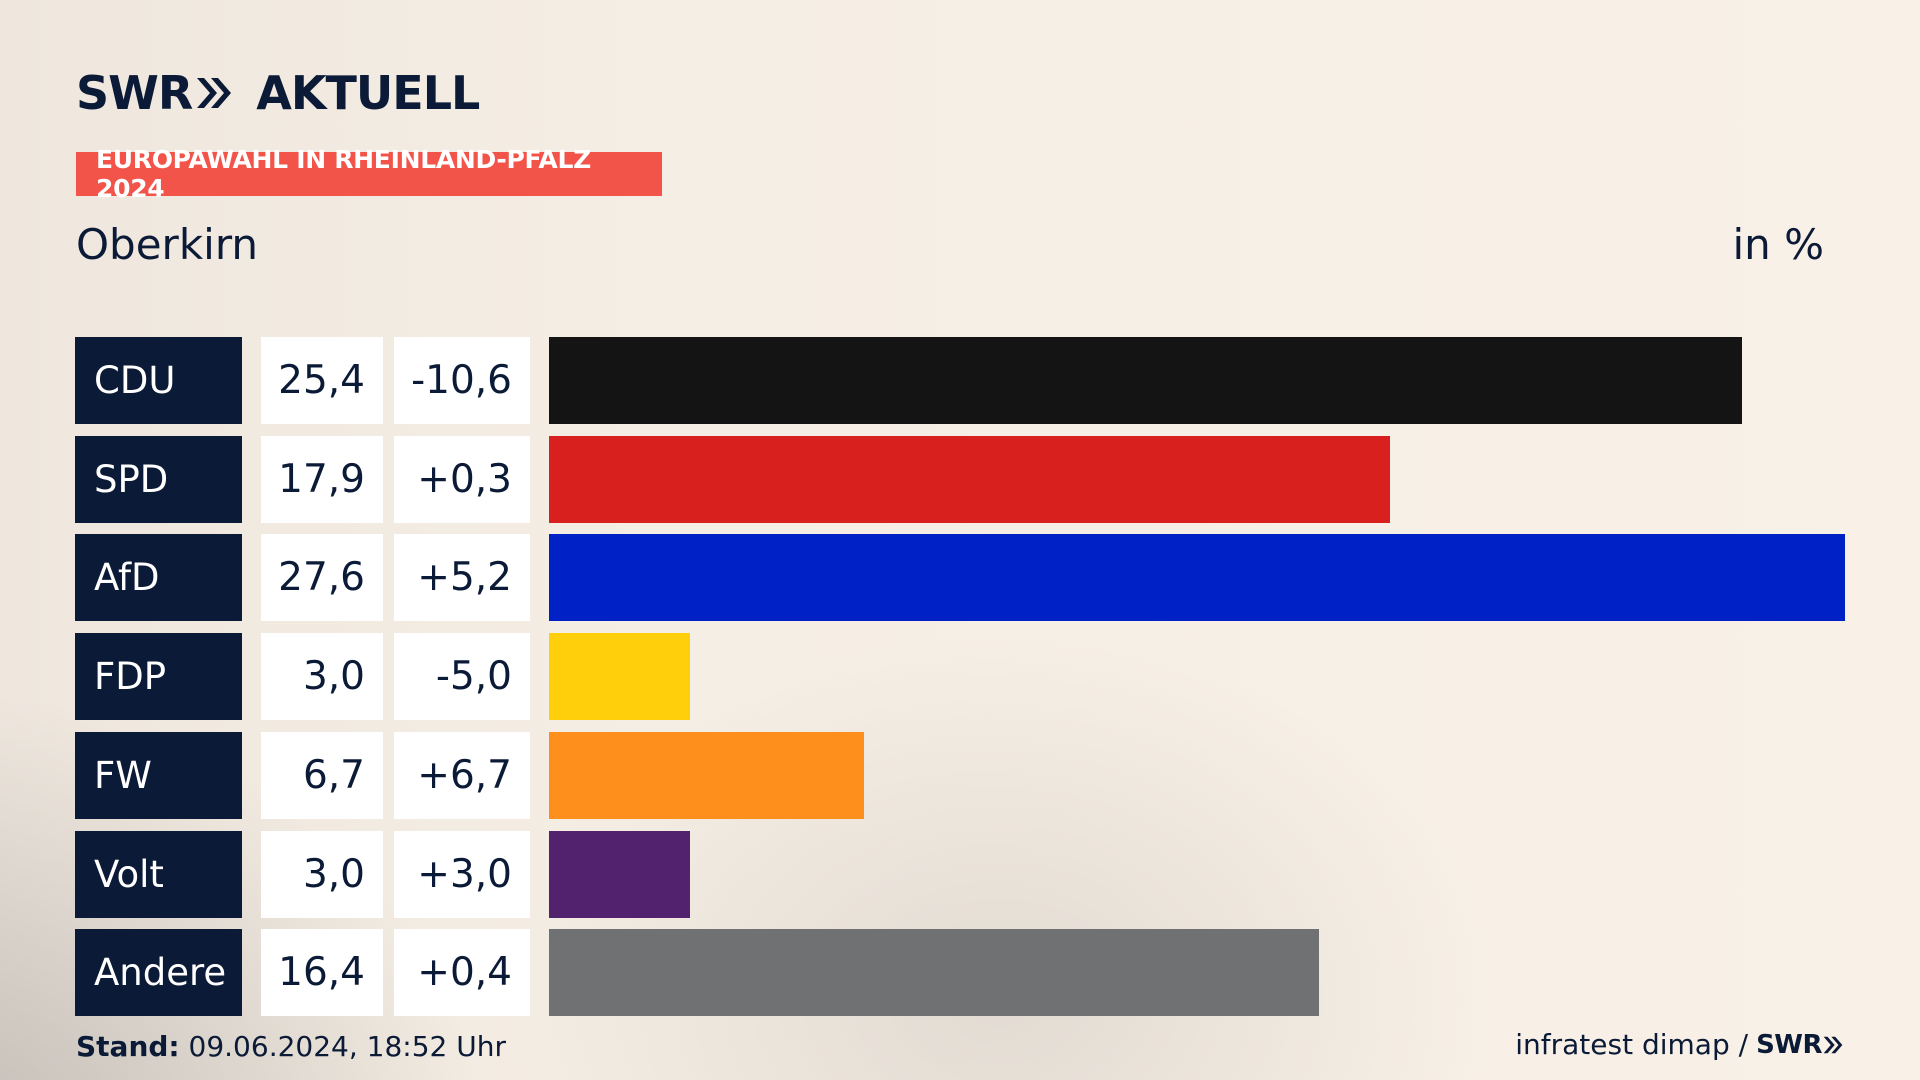 The image size is (1920, 1080). Describe the element at coordinates (706, 775) in the screenshot. I see `bar-fw` at that location.